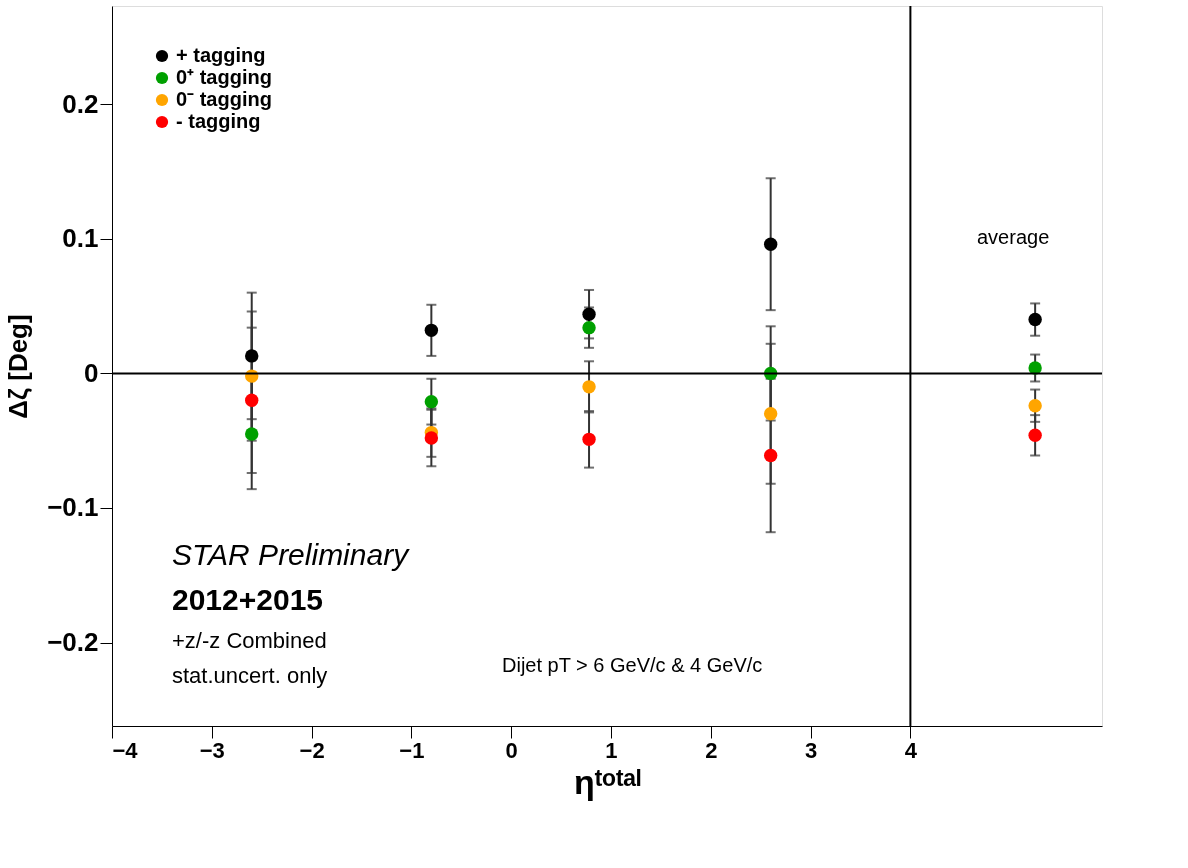 The image size is (1188, 868). Describe the element at coordinates (632, 665) in the screenshot. I see `annotation: Dijet pT > 6 GeV/c & 4 GeV/c` at that location.